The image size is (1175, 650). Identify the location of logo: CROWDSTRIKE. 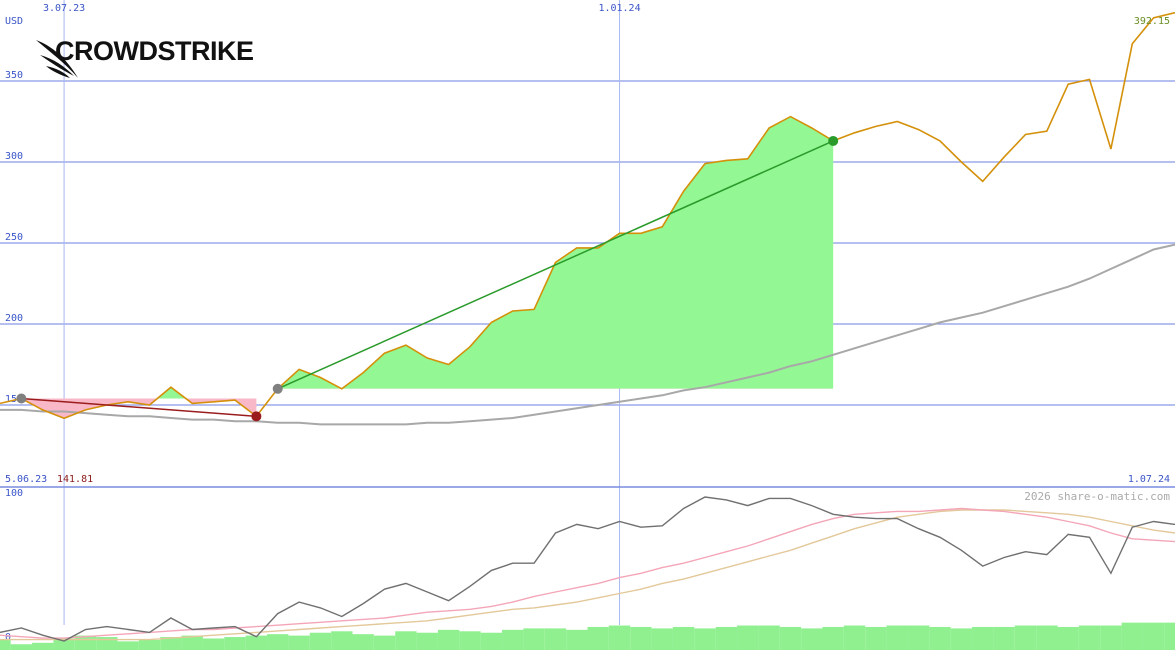
(145, 57).